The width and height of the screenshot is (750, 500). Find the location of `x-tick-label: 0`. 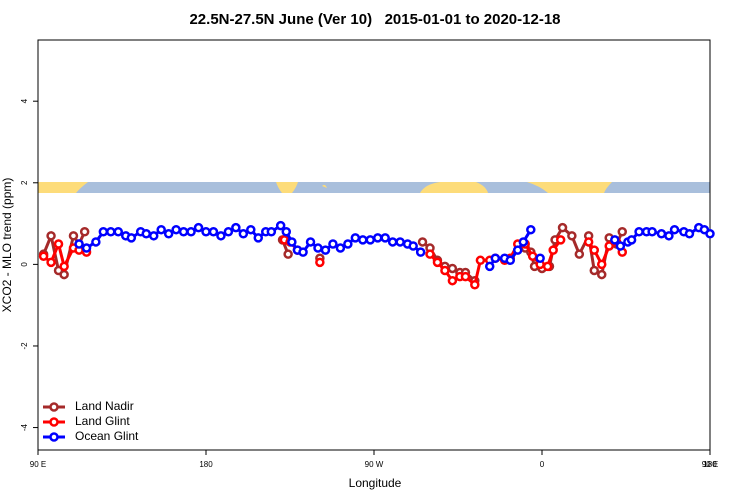

x-tick-label: 0 is located at coordinates (542, 464).